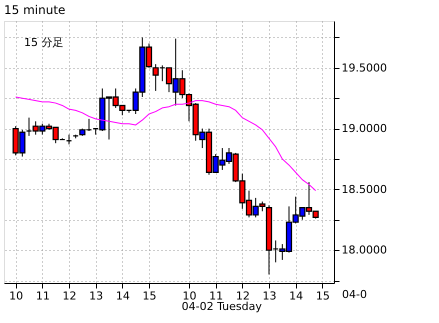  Describe the element at coordinates (364, 189) in the screenshot. I see `y-tick-label: 18.5000` at that location.